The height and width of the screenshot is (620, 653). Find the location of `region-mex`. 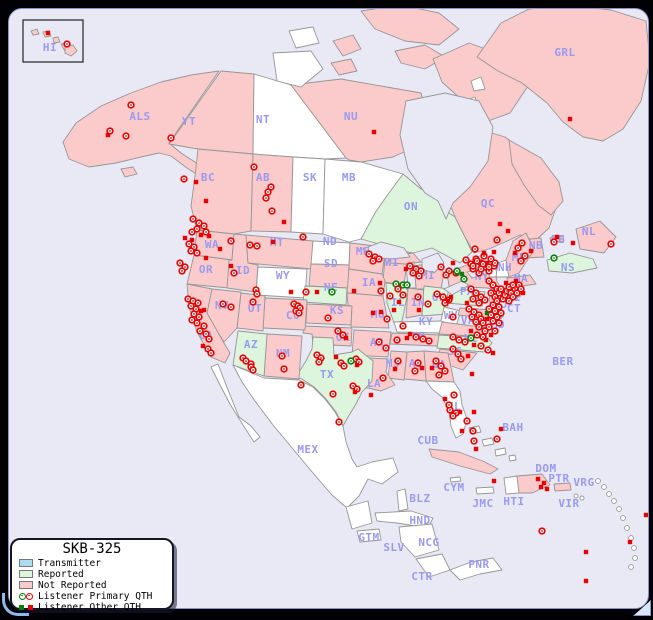

region-mex is located at coordinates (315, 436).